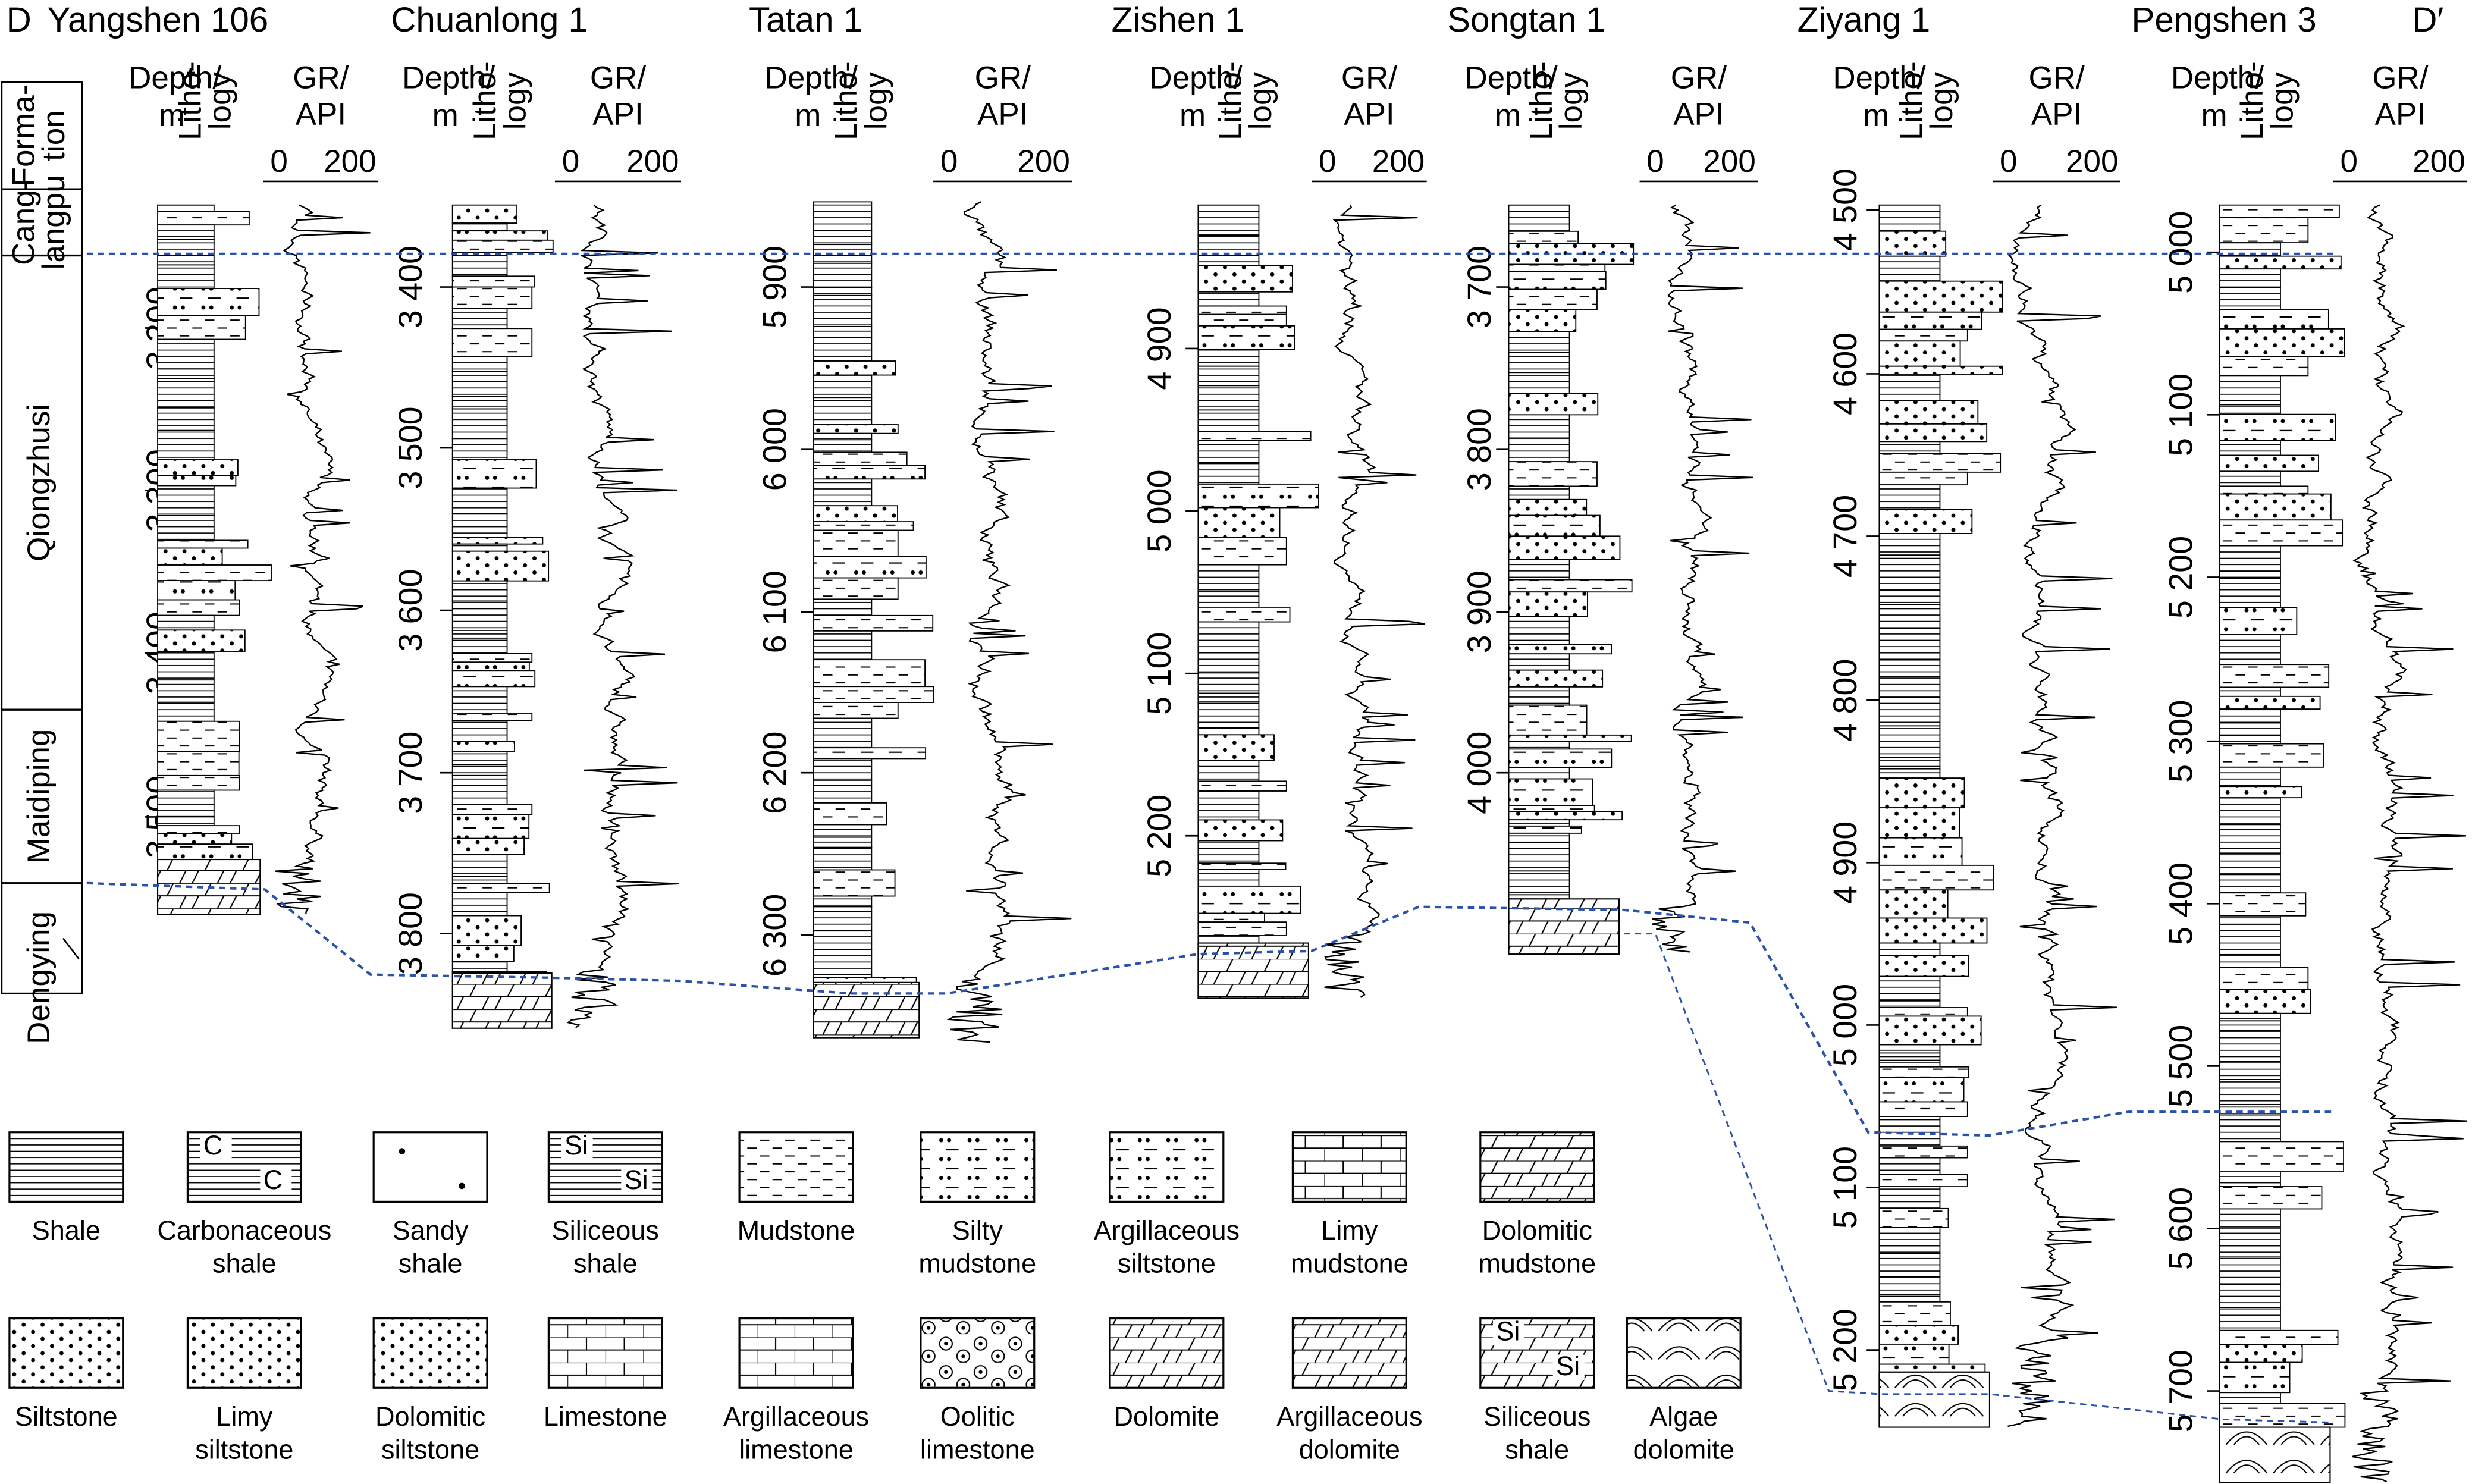 This screenshot has height=1484, width=2472. I want to click on formation-box, so click(42, 938).